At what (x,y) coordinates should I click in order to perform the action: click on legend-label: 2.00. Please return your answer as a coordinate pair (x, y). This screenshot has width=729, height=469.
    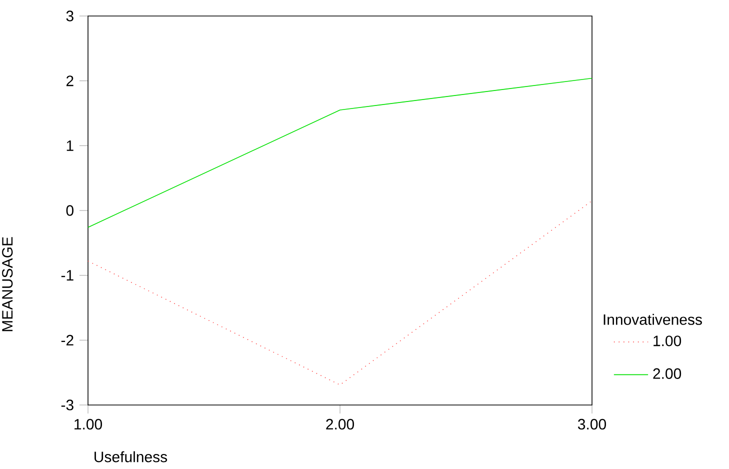
    Looking at the image, I should click on (667, 373).